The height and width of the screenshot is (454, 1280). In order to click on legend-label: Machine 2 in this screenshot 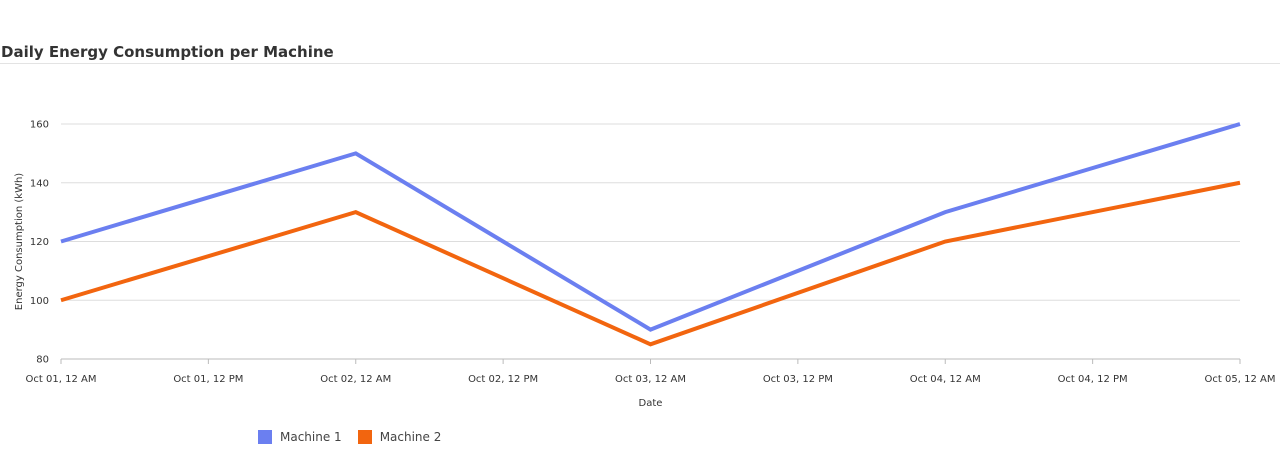, I will do `click(410, 437)`.